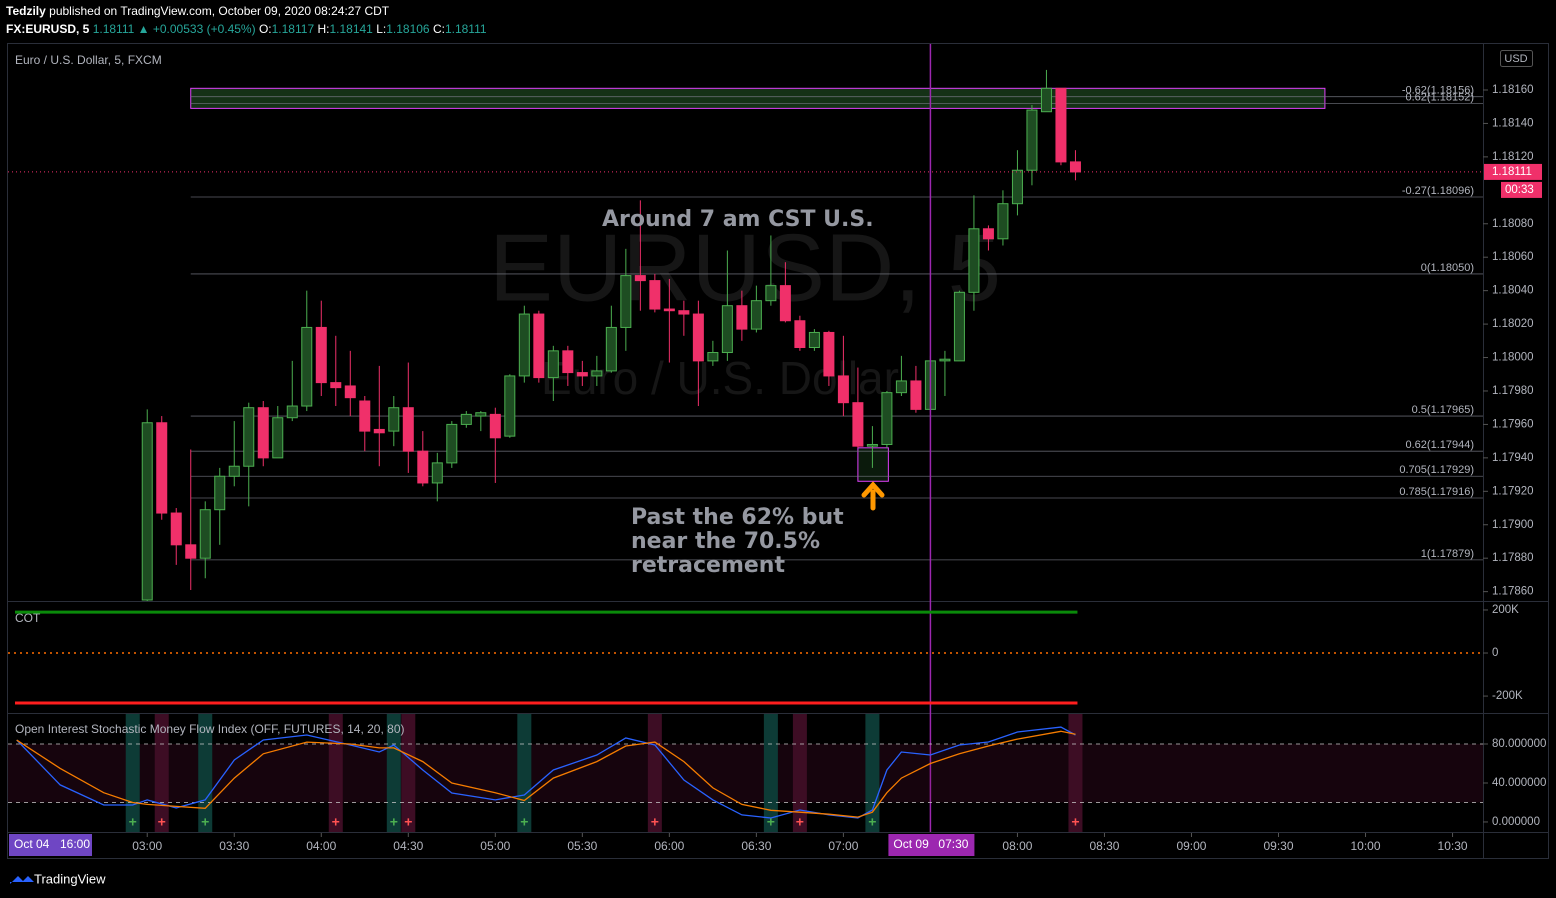  I want to click on currency-box, so click(1516, 58).